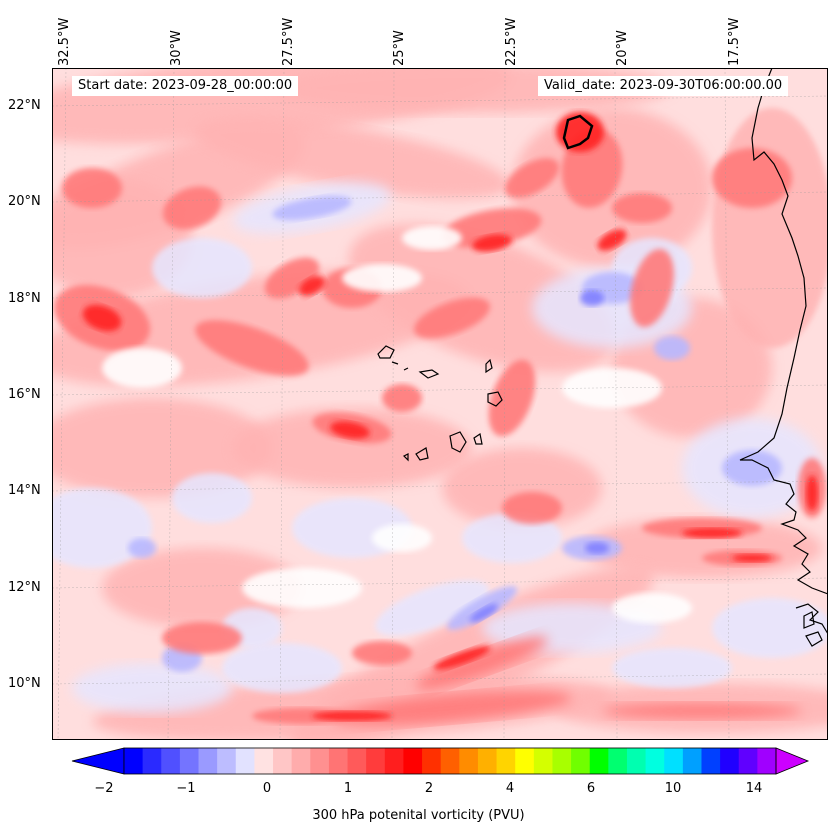 The width and height of the screenshot is (837, 836). Describe the element at coordinates (24, 394) in the screenshot. I see `lat-tick-label: 16°N` at that location.